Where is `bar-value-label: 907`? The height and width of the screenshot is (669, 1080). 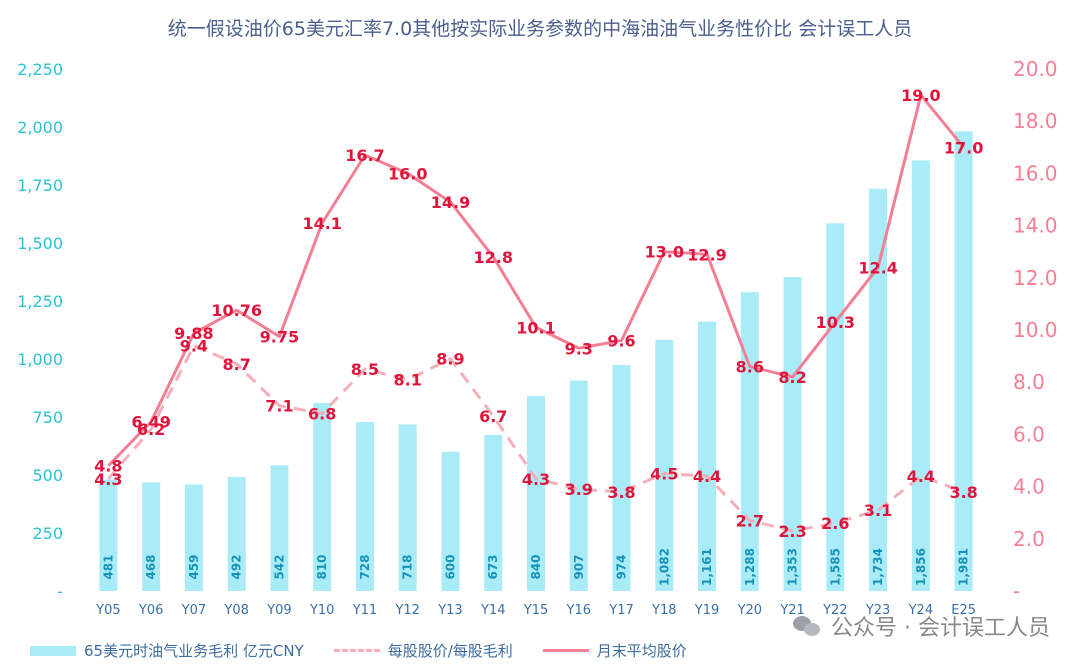 bar-value-label: 907 is located at coordinates (579, 566).